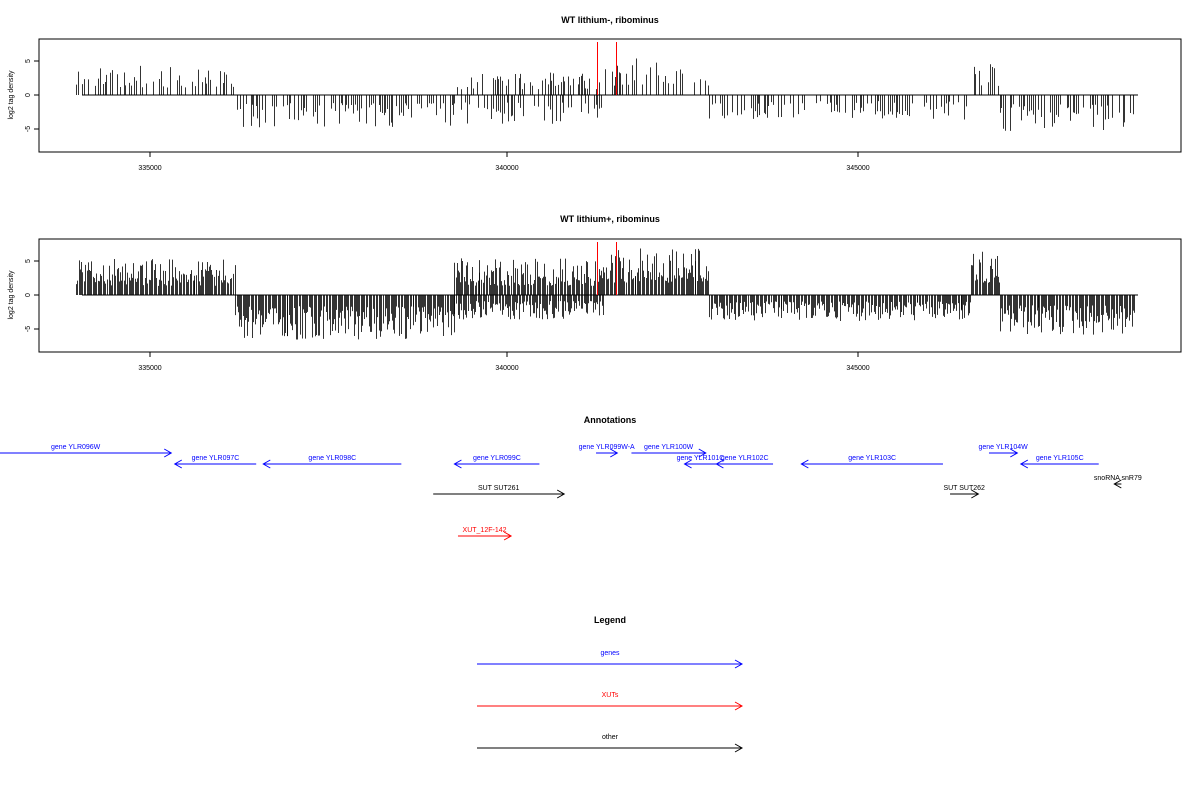 This screenshot has height=805, width=1200. I want to click on annotation-feature: gene YLR098C, so click(332, 462).